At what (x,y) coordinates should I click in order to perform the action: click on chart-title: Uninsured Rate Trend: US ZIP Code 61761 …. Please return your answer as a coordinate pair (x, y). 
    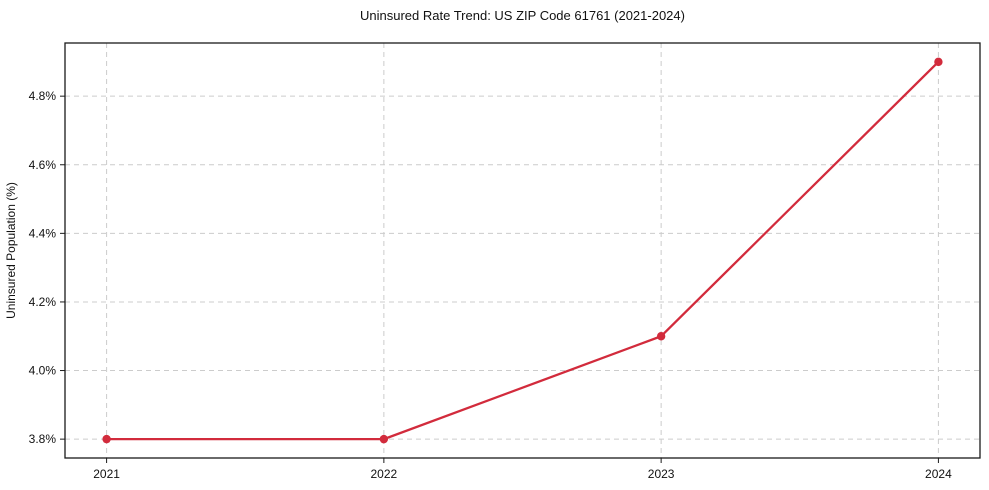
    Looking at the image, I should click on (522, 15).